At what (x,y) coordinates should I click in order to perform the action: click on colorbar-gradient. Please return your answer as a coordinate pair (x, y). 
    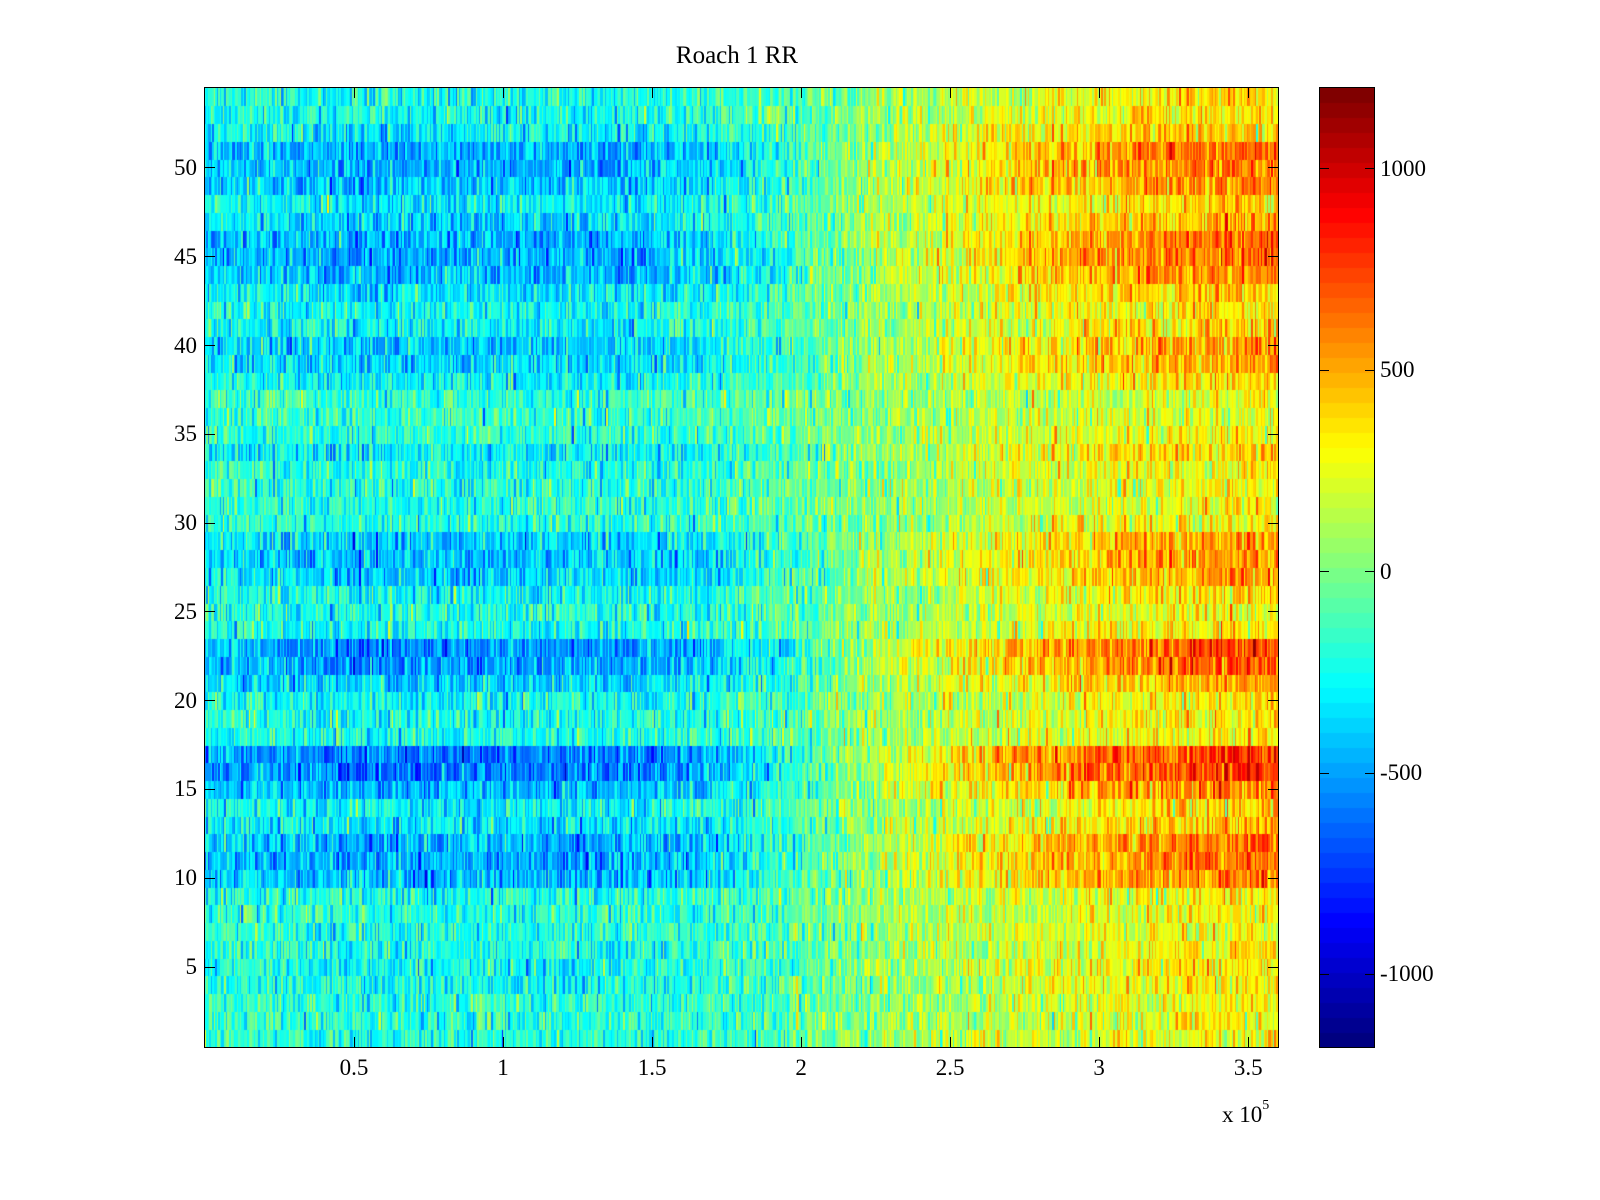
    Looking at the image, I should click on (1347, 567).